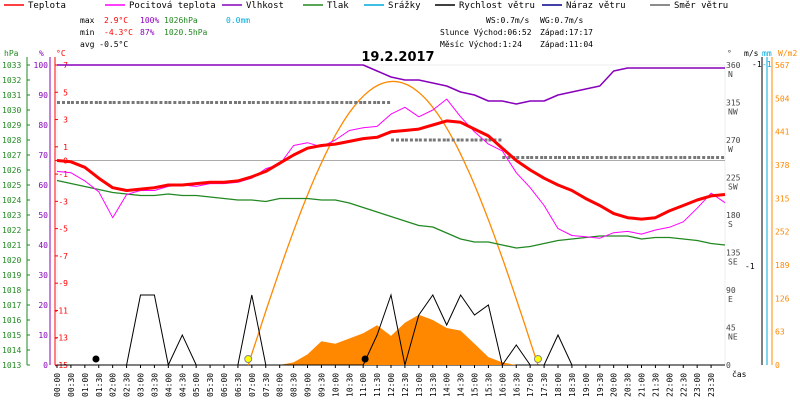 Image resolution: width=800 pixels, height=400 pixels. What do you see at coordinates (562, 20) in the screenshot?
I see `stats-wg: WG:0.7m/s` at bounding box center [562, 20].